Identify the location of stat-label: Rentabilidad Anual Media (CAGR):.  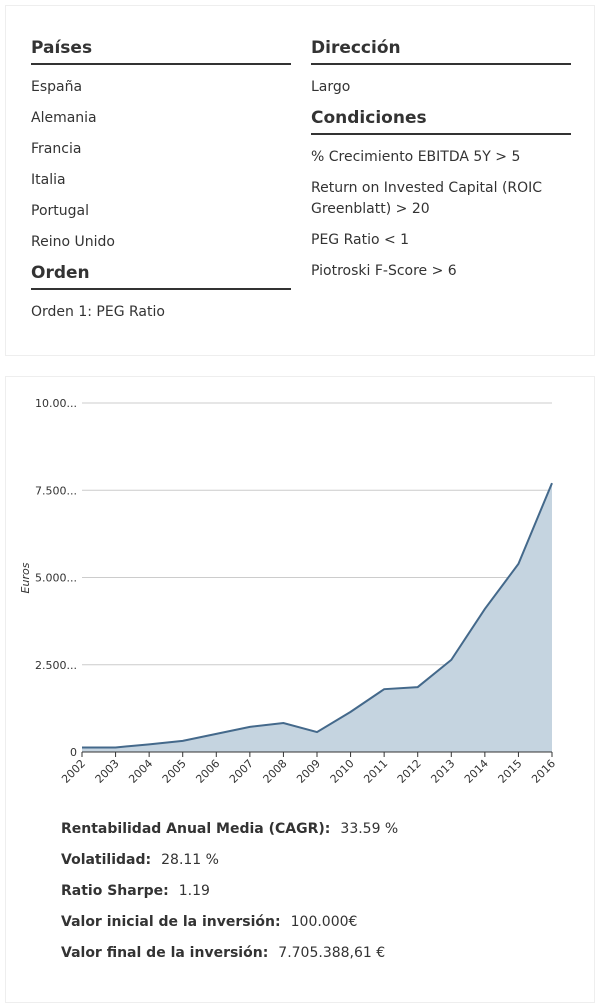
(196, 829).